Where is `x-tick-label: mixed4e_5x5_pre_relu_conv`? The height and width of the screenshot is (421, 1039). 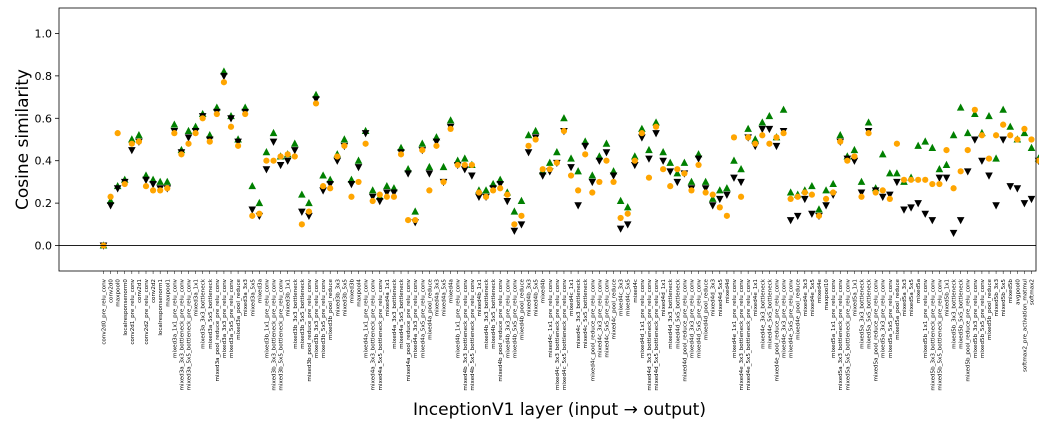
x-tick-label: mixed4e_5x5_pre_relu_conv is located at coordinates (792, 318).